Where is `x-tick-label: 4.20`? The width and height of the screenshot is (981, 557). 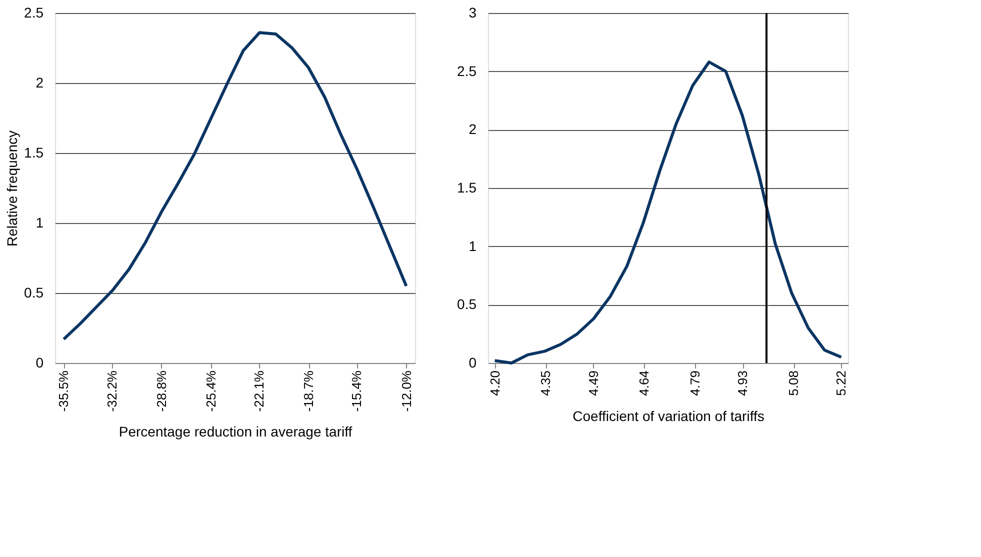 x-tick-label: 4.20 is located at coordinates (494, 383).